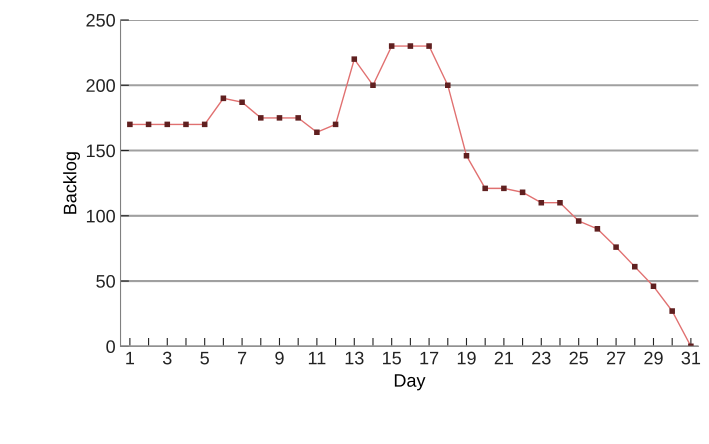 This screenshot has width=709, height=444. What do you see at coordinates (355, 358) in the screenshot?
I see `x-tick-label: 13` at bounding box center [355, 358].